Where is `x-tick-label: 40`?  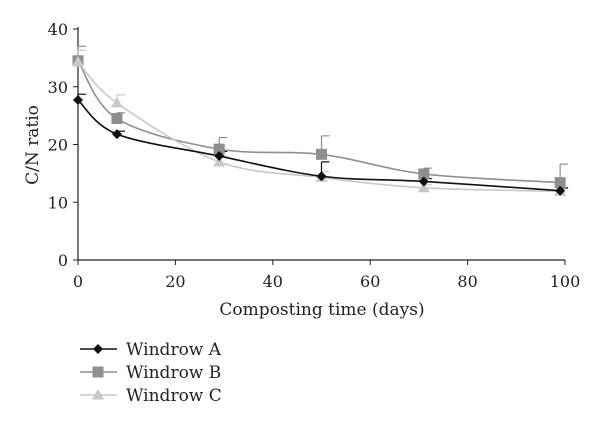 x-tick-label: 40 is located at coordinates (273, 281).